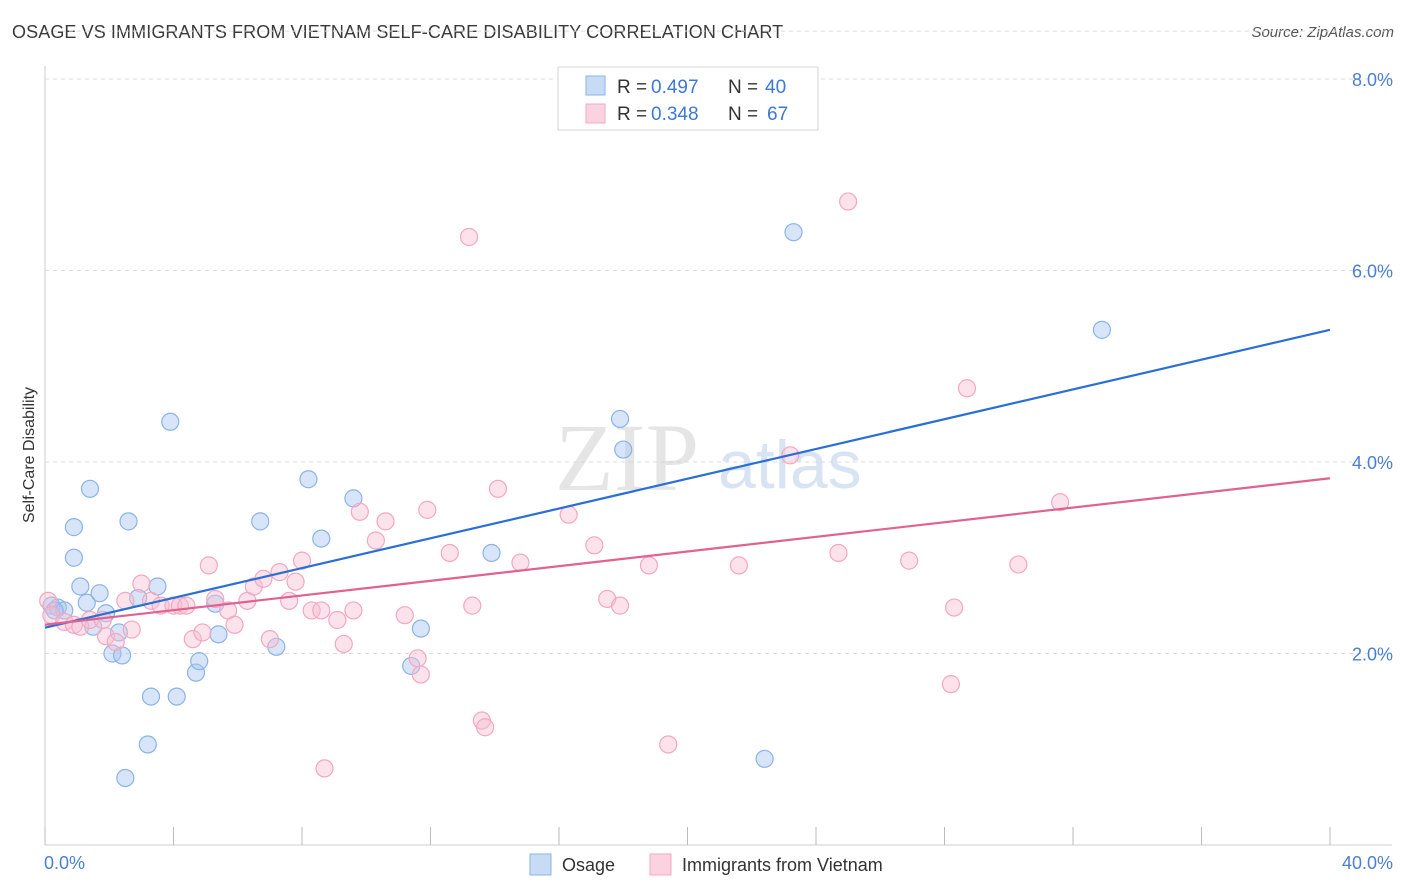  What do you see at coordinates (1372, 80) in the screenshot?
I see `y-tick-label: 8.0%` at bounding box center [1372, 80].